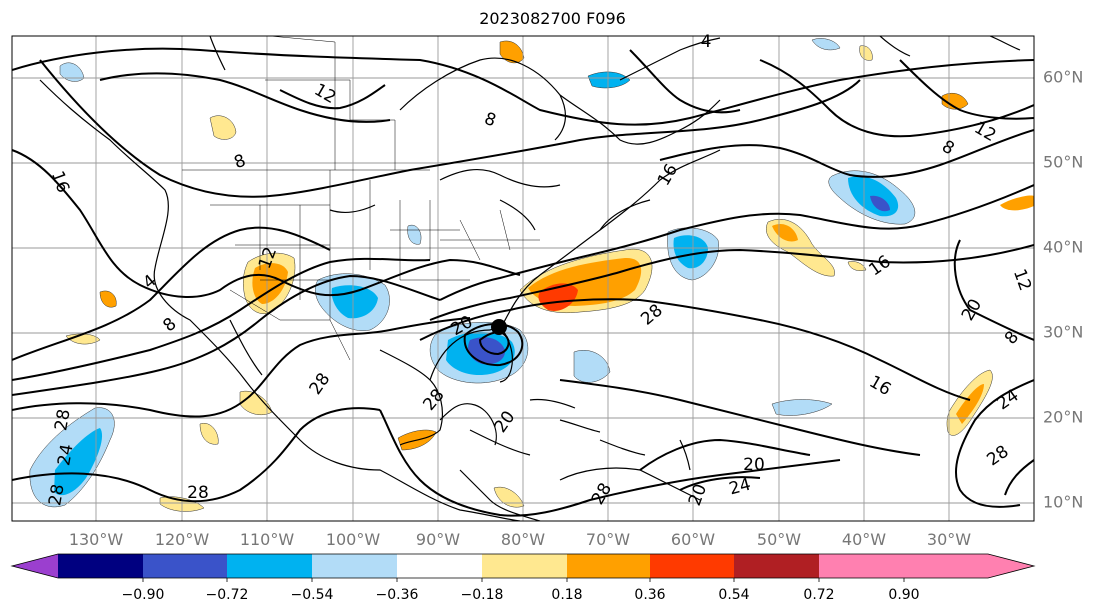 The width and height of the screenshot is (1105, 615). What do you see at coordinates (397, 595) in the screenshot?
I see `colorbar-tick-label: −0.36` at bounding box center [397, 595].